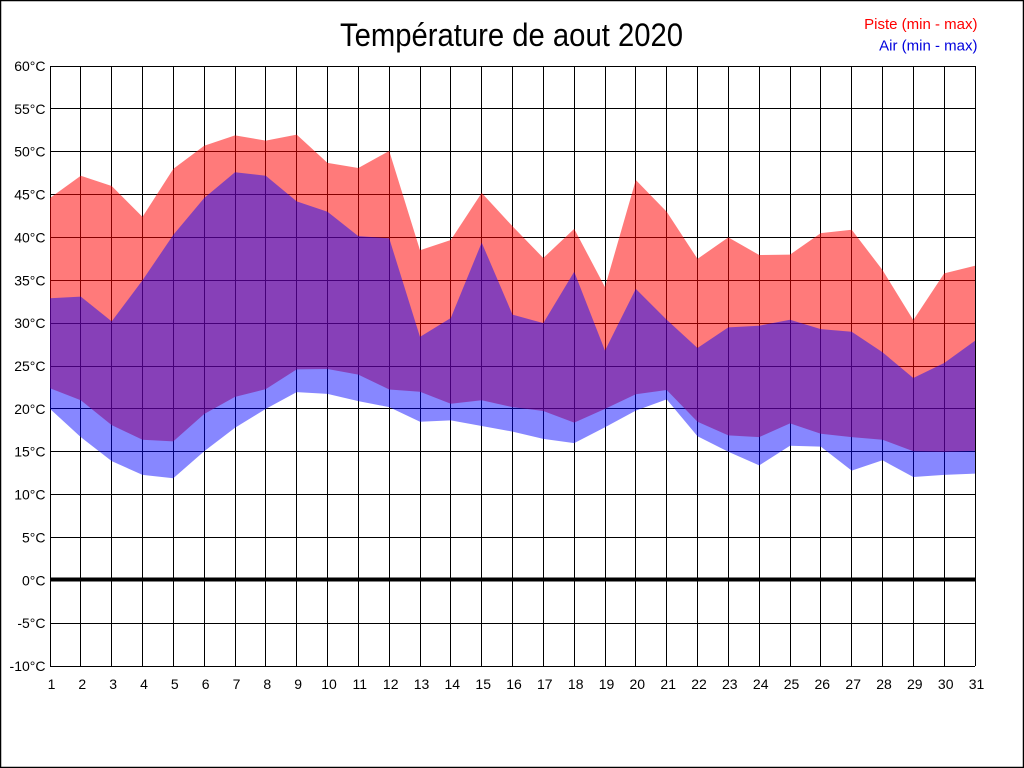 Image resolution: width=1024 pixels, height=768 pixels. Describe the element at coordinates (31, 623) in the screenshot. I see `svg-text: -5°C` at that location.